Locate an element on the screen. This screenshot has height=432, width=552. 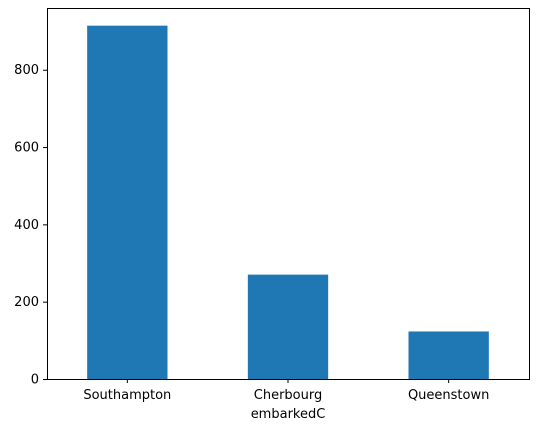
x-tick-label-cherbourg: Cherbourg is located at coordinates (288, 395).